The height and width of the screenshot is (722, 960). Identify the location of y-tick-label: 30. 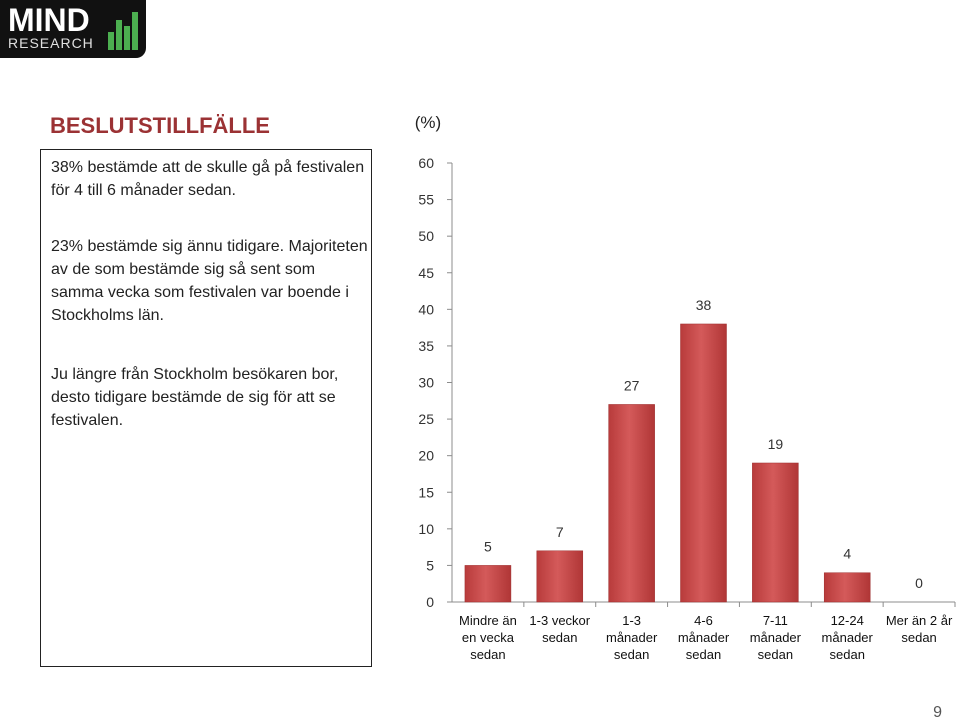
(426, 383).